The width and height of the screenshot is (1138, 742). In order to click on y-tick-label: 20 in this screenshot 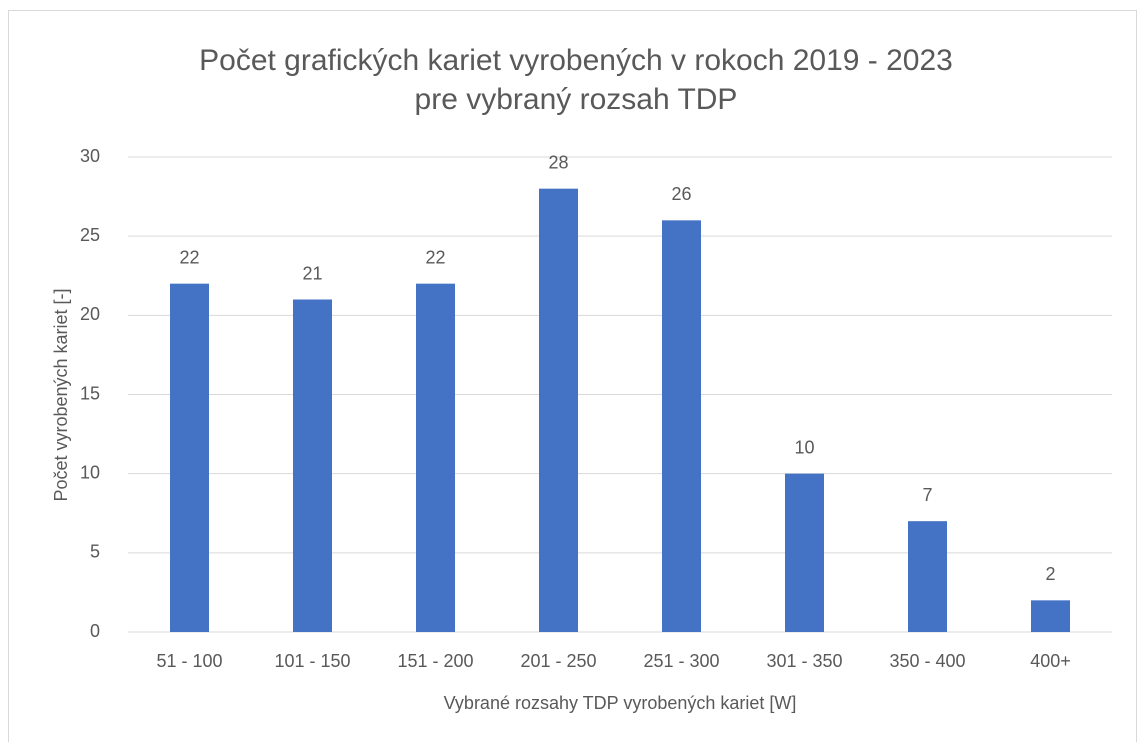, I will do `click(90, 314)`.